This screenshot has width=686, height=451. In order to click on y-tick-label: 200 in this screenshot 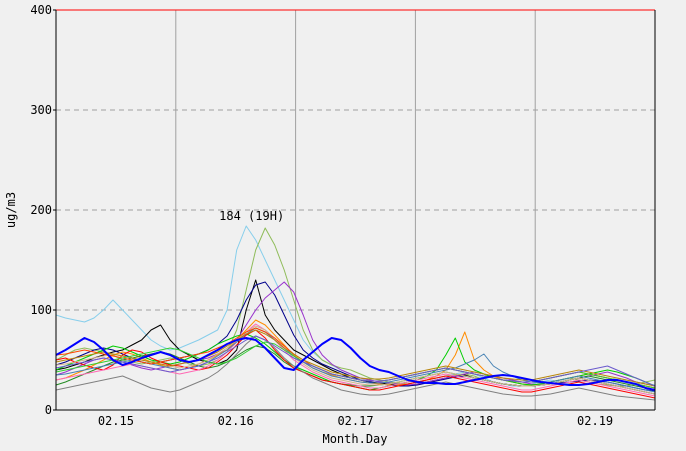, I will do `click(41, 210)`.